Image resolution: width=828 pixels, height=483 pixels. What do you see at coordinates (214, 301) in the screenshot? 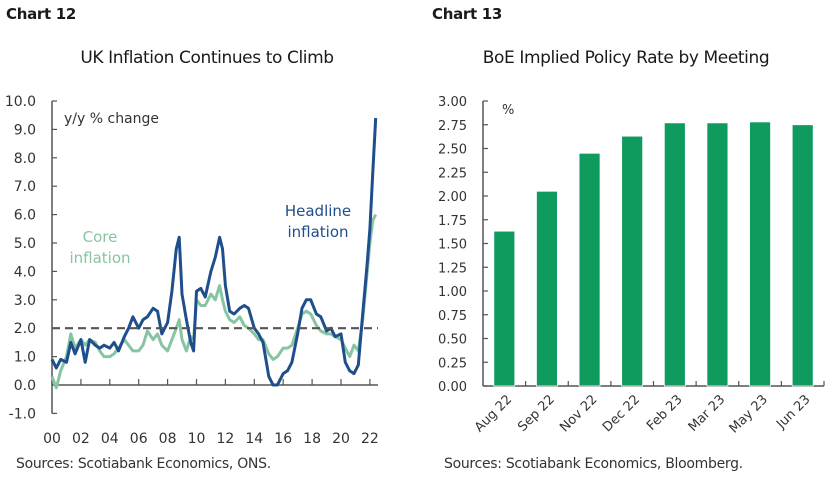
I see `core-inflation-line` at bounding box center [214, 301].